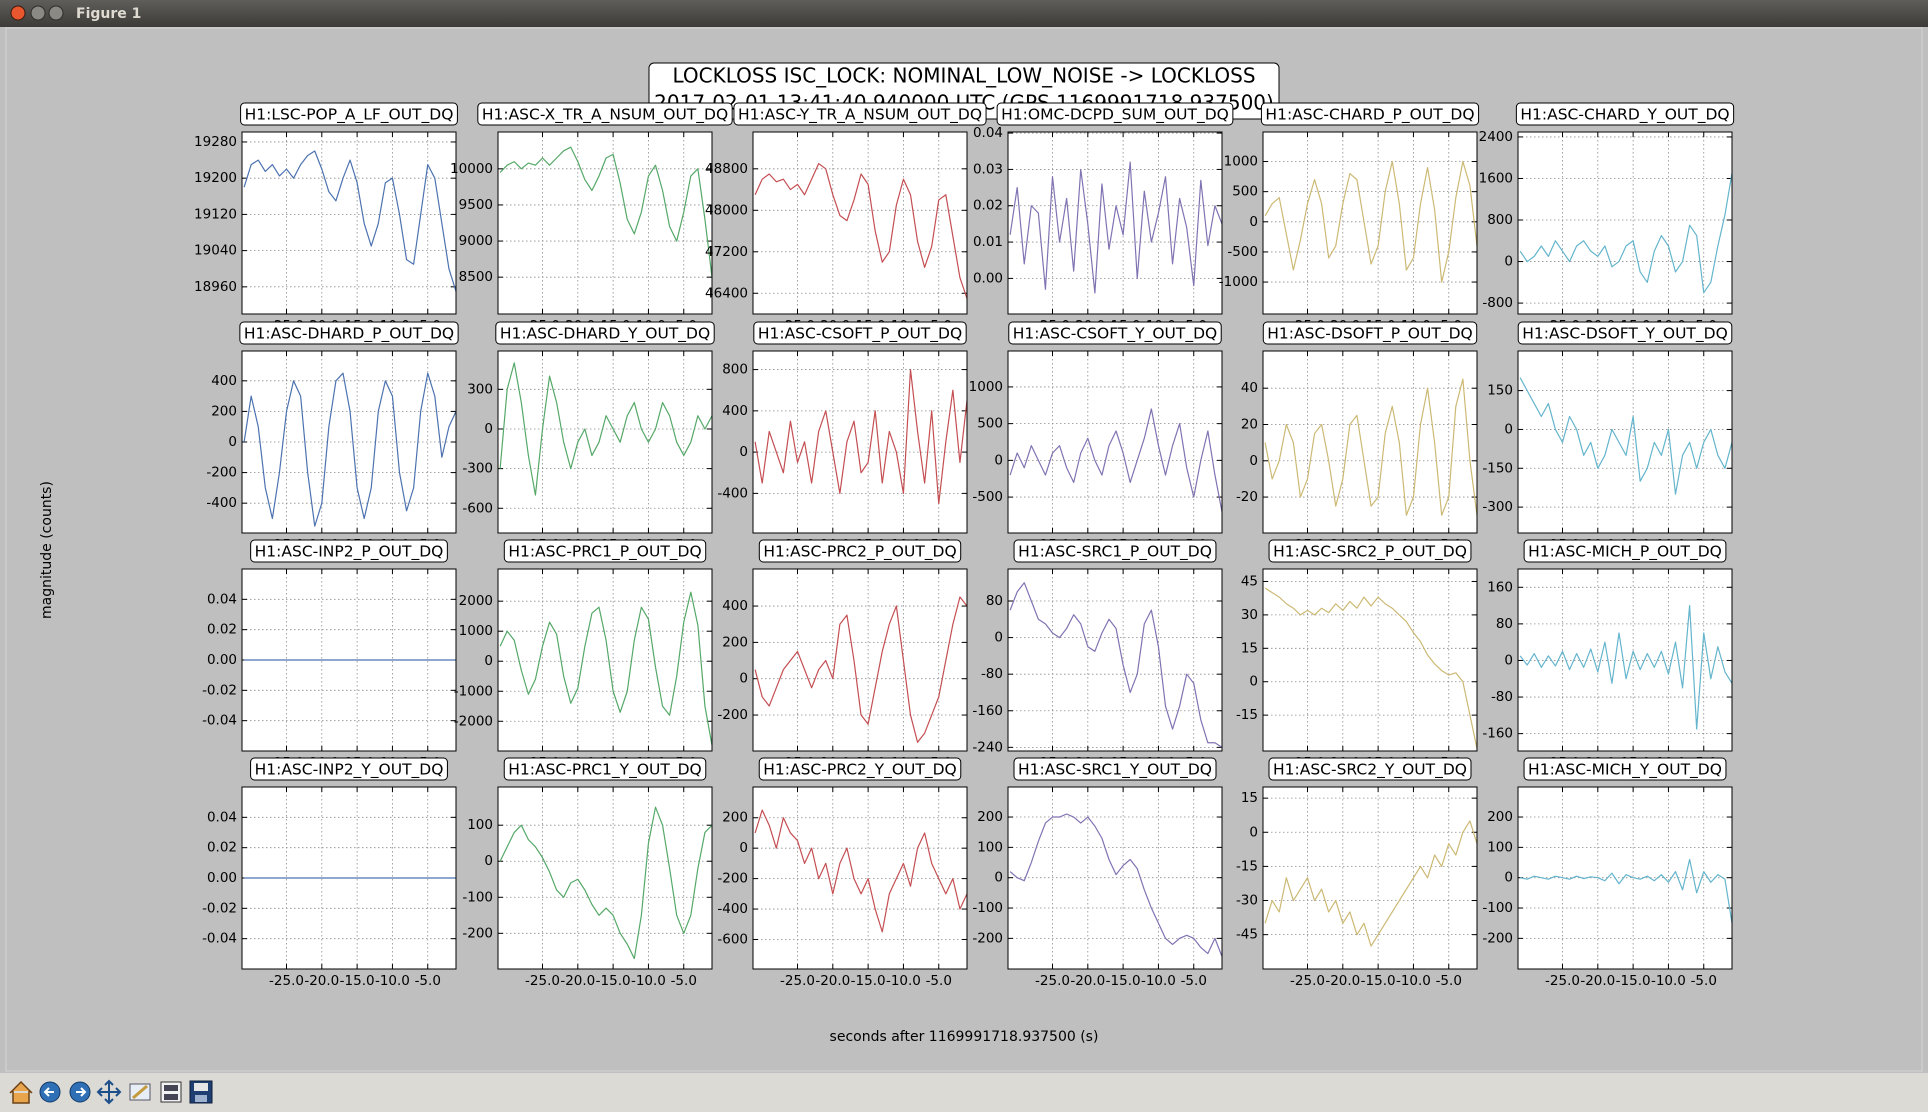 The width and height of the screenshot is (1928, 1112). Describe the element at coordinates (1123, 981) in the screenshot. I see `x-tick-label: -15.0` at that location.